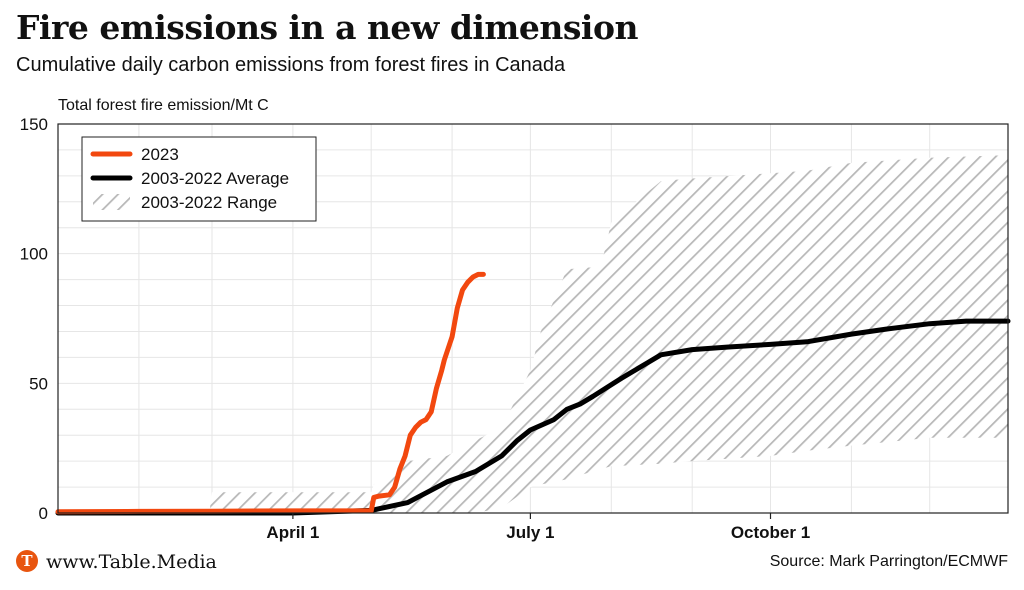 The width and height of the screenshot is (1024, 590). I want to click on y-tick-label: 150, so click(34, 124).